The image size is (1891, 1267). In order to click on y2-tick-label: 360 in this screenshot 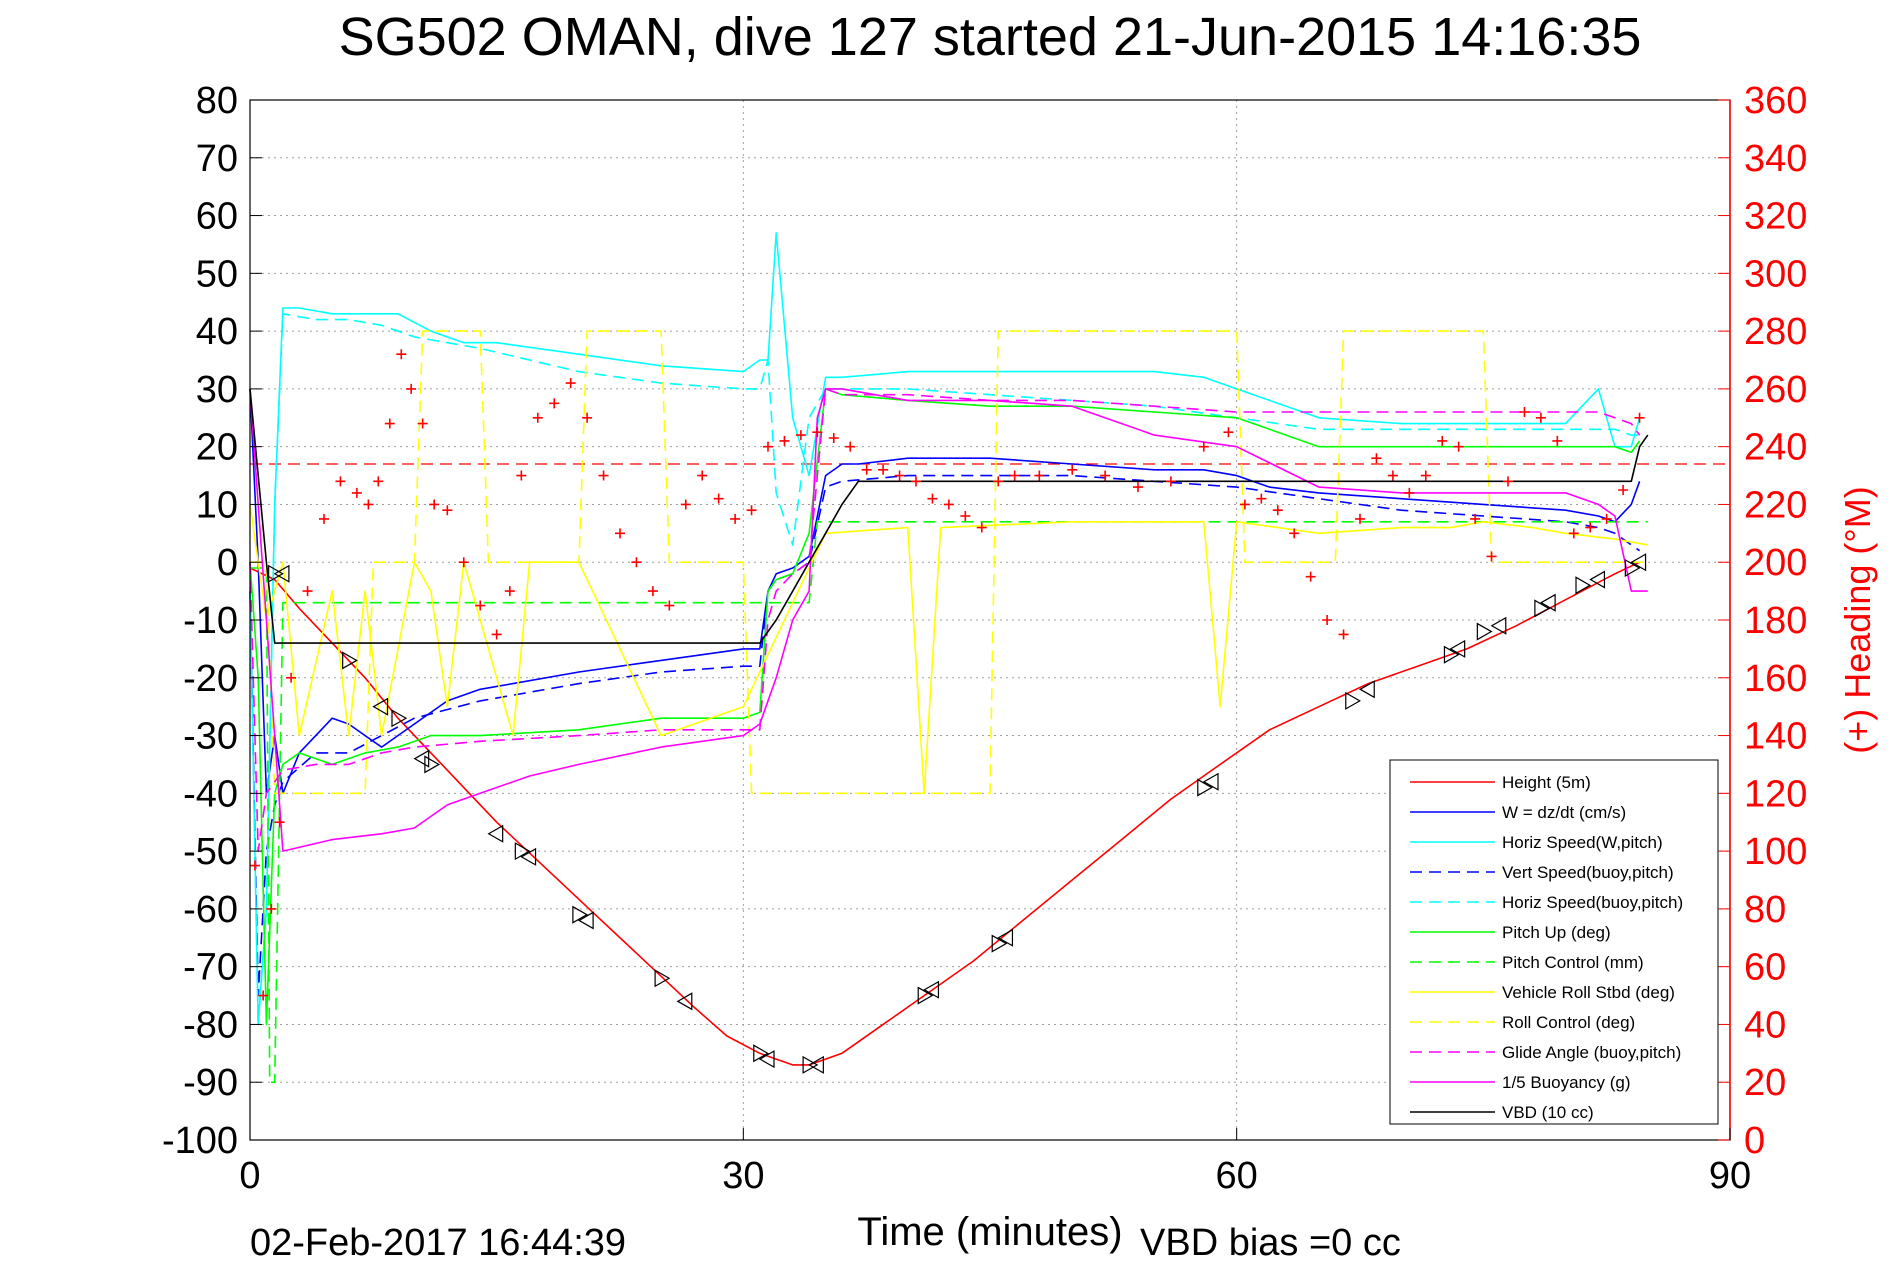, I will do `click(1775, 101)`.